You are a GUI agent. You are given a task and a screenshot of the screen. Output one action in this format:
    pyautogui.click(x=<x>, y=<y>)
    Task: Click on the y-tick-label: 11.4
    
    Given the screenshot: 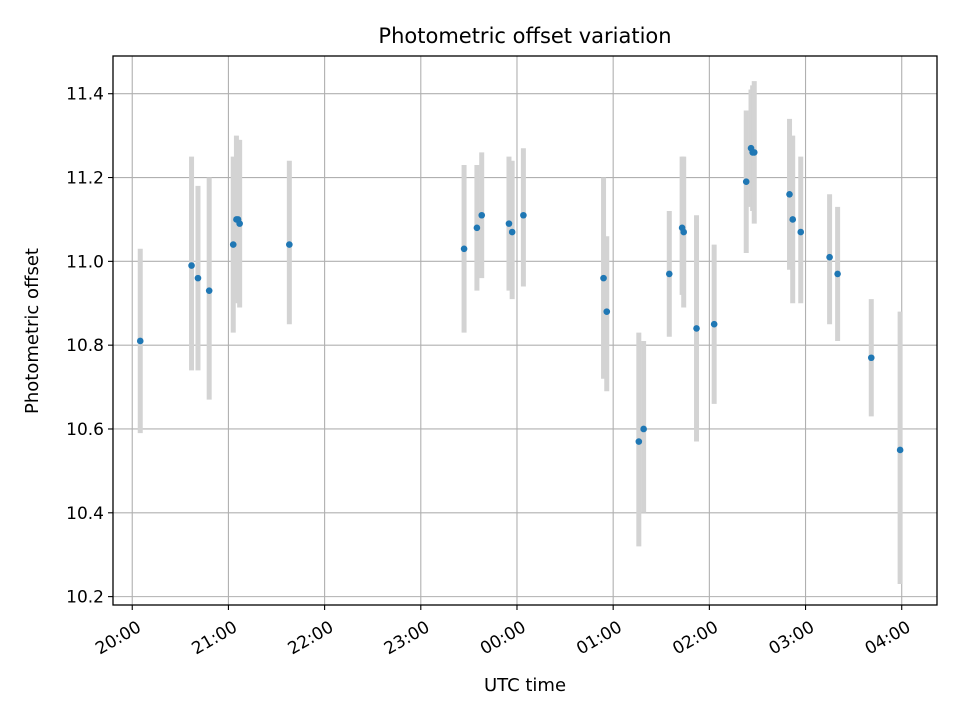 What is the action you would take?
    pyautogui.click(x=85, y=95)
    